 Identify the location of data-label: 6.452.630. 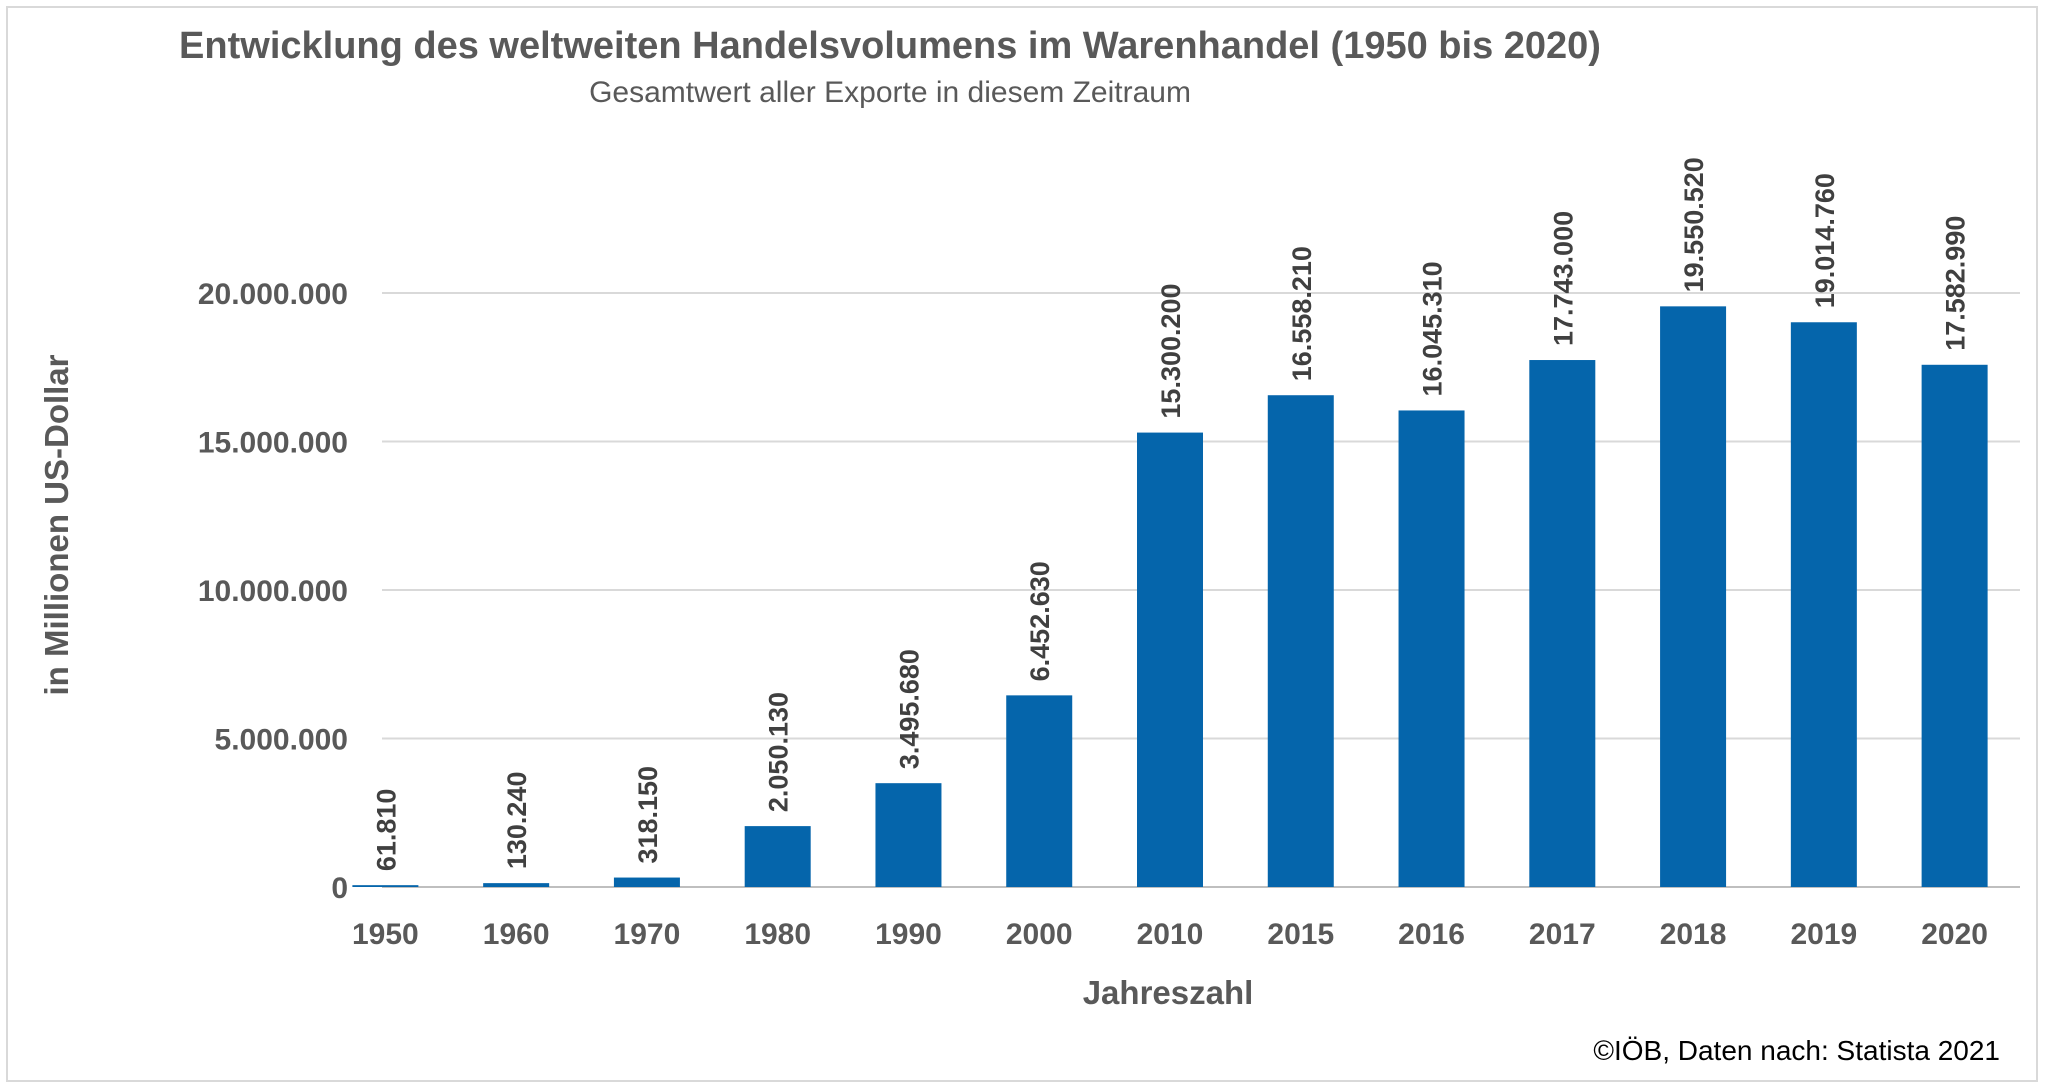
(1040, 621).